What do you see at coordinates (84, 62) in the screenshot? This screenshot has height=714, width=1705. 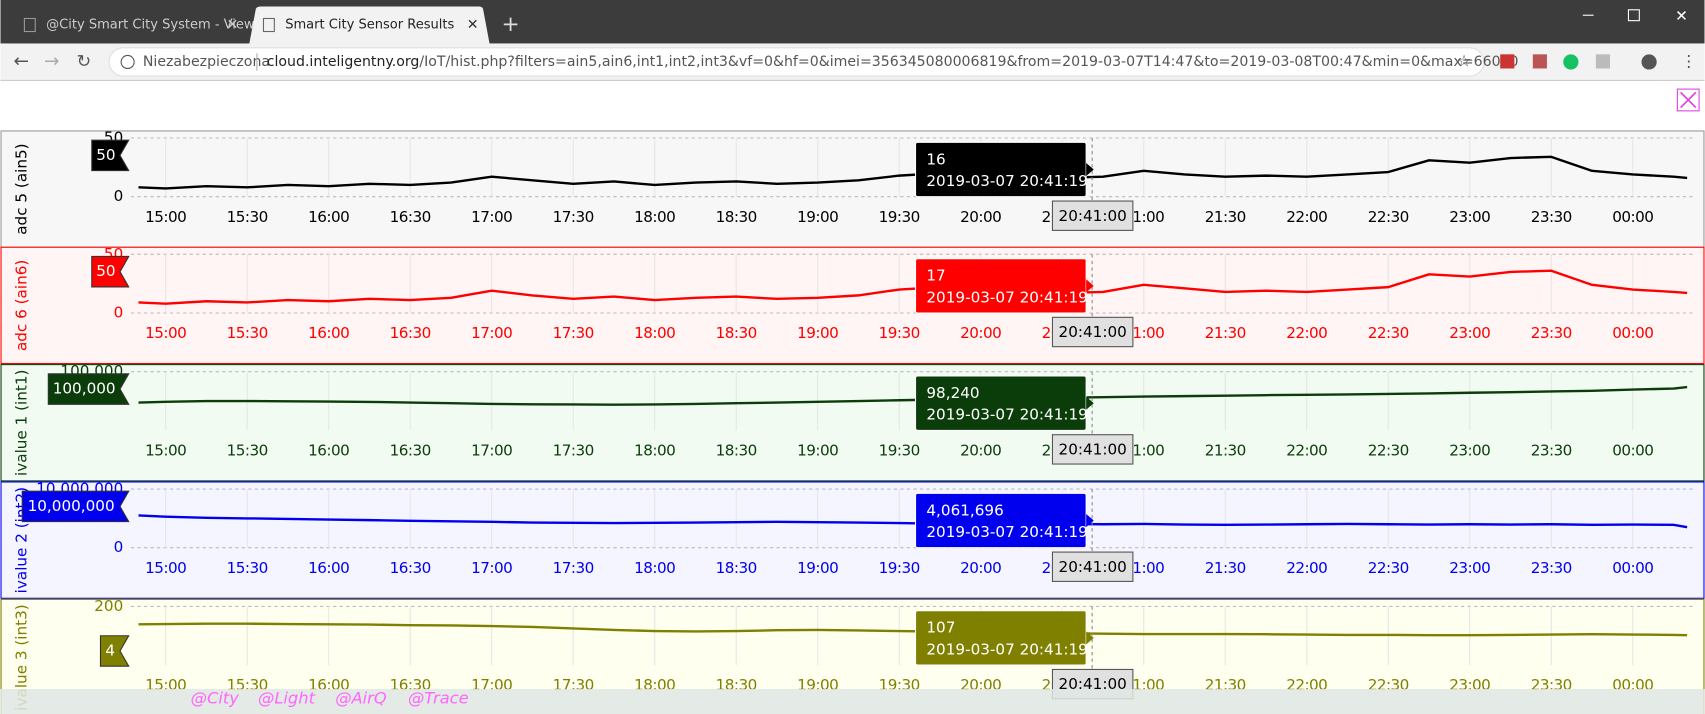 I see `reload-button: ↻` at bounding box center [84, 62].